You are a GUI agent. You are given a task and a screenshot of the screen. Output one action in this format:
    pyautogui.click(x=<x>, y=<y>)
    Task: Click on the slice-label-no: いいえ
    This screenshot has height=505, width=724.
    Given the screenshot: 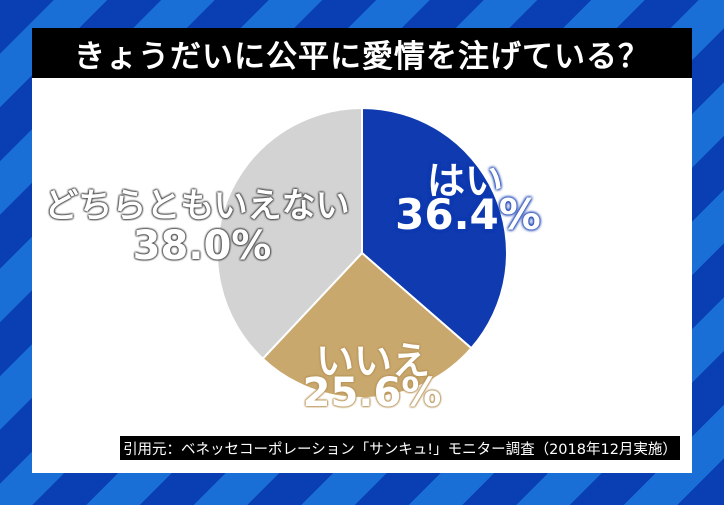 What is the action you would take?
    pyautogui.click(x=373, y=361)
    